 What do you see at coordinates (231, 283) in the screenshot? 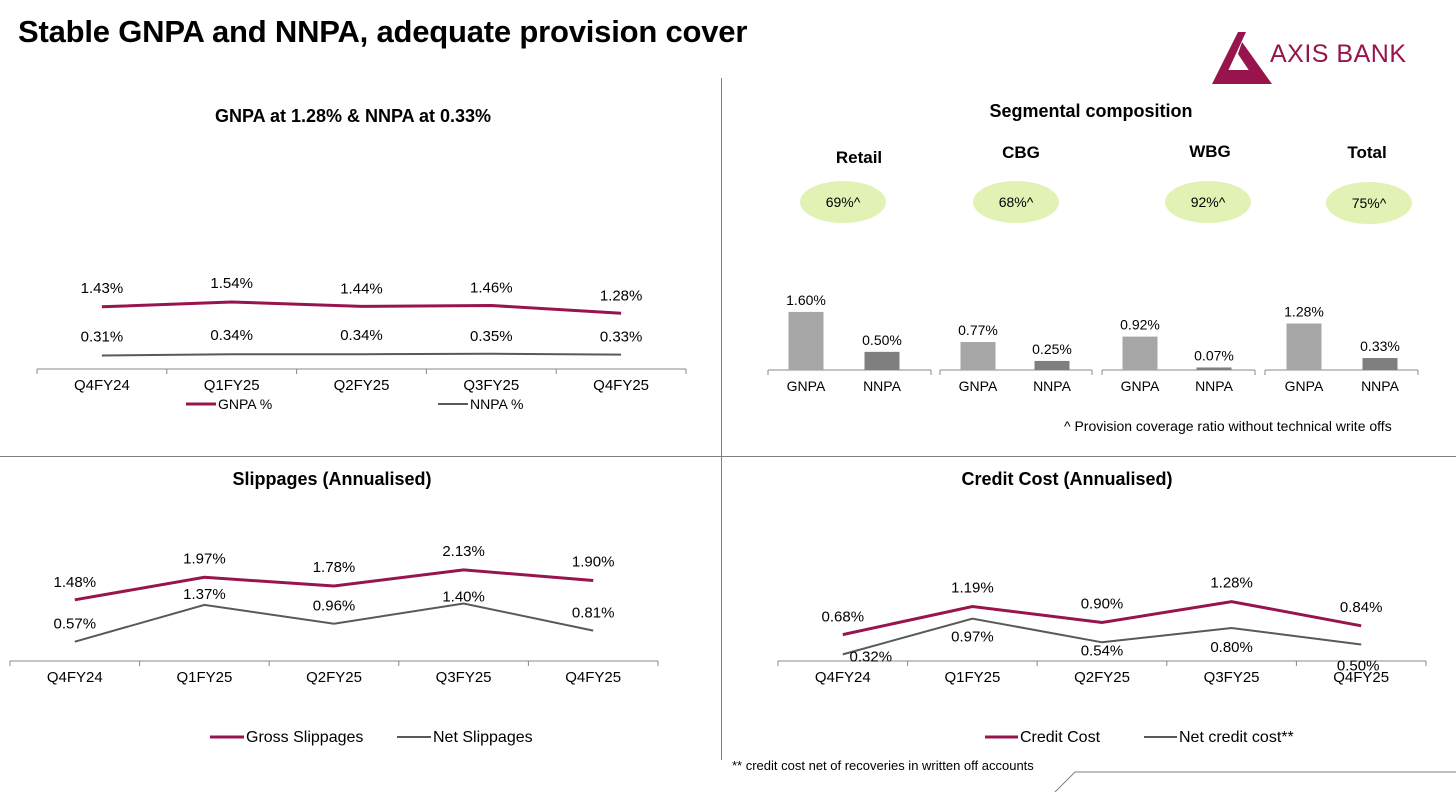
I see `data-label: 1.54%` at bounding box center [231, 283].